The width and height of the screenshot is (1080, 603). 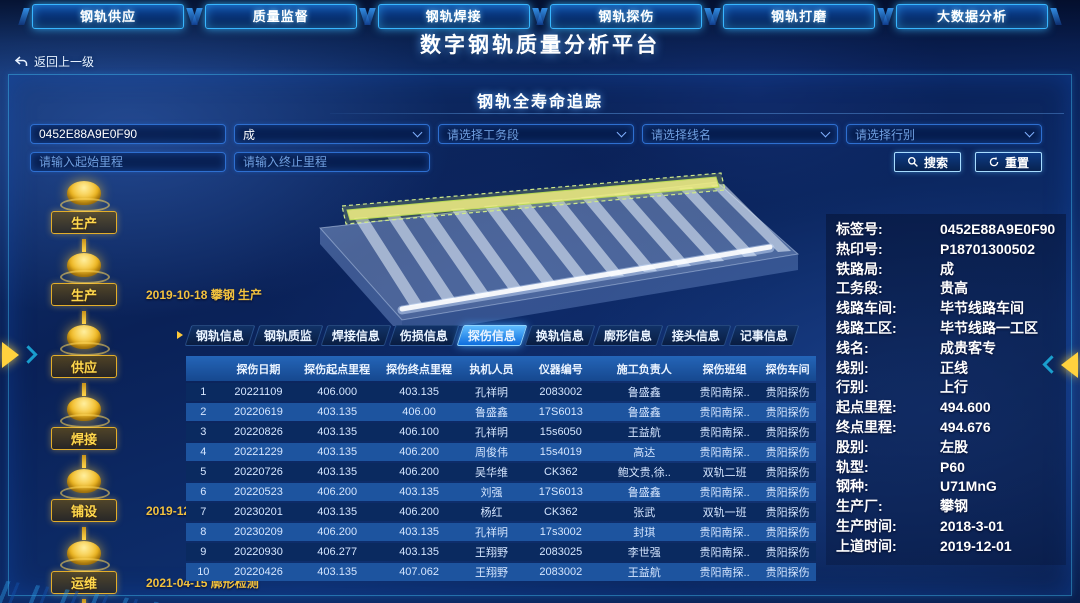 I want to click on prev-arrow-icon, so click(x=10, y=355).